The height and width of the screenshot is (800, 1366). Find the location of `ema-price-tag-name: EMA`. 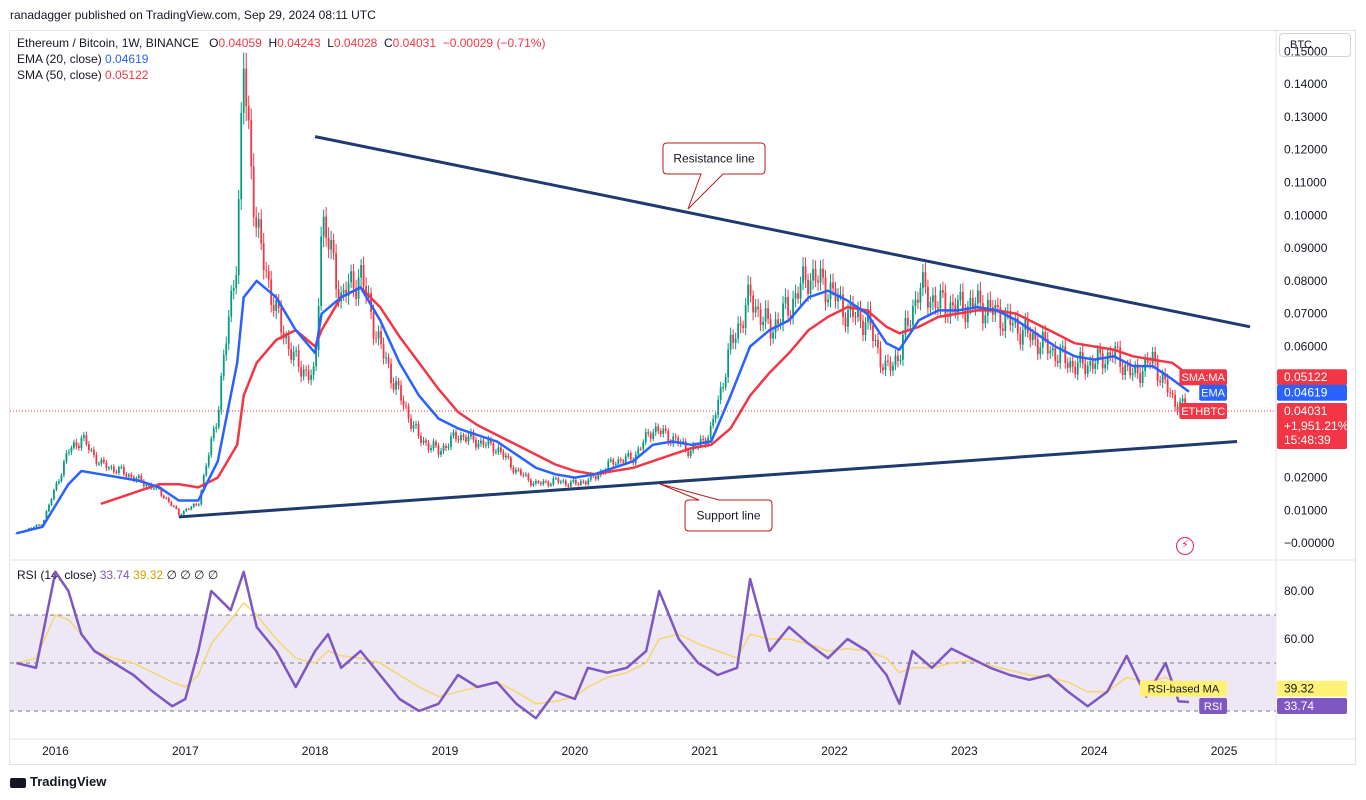

ema-price-tag-name: EMA is located at coordinates (1213, 394).